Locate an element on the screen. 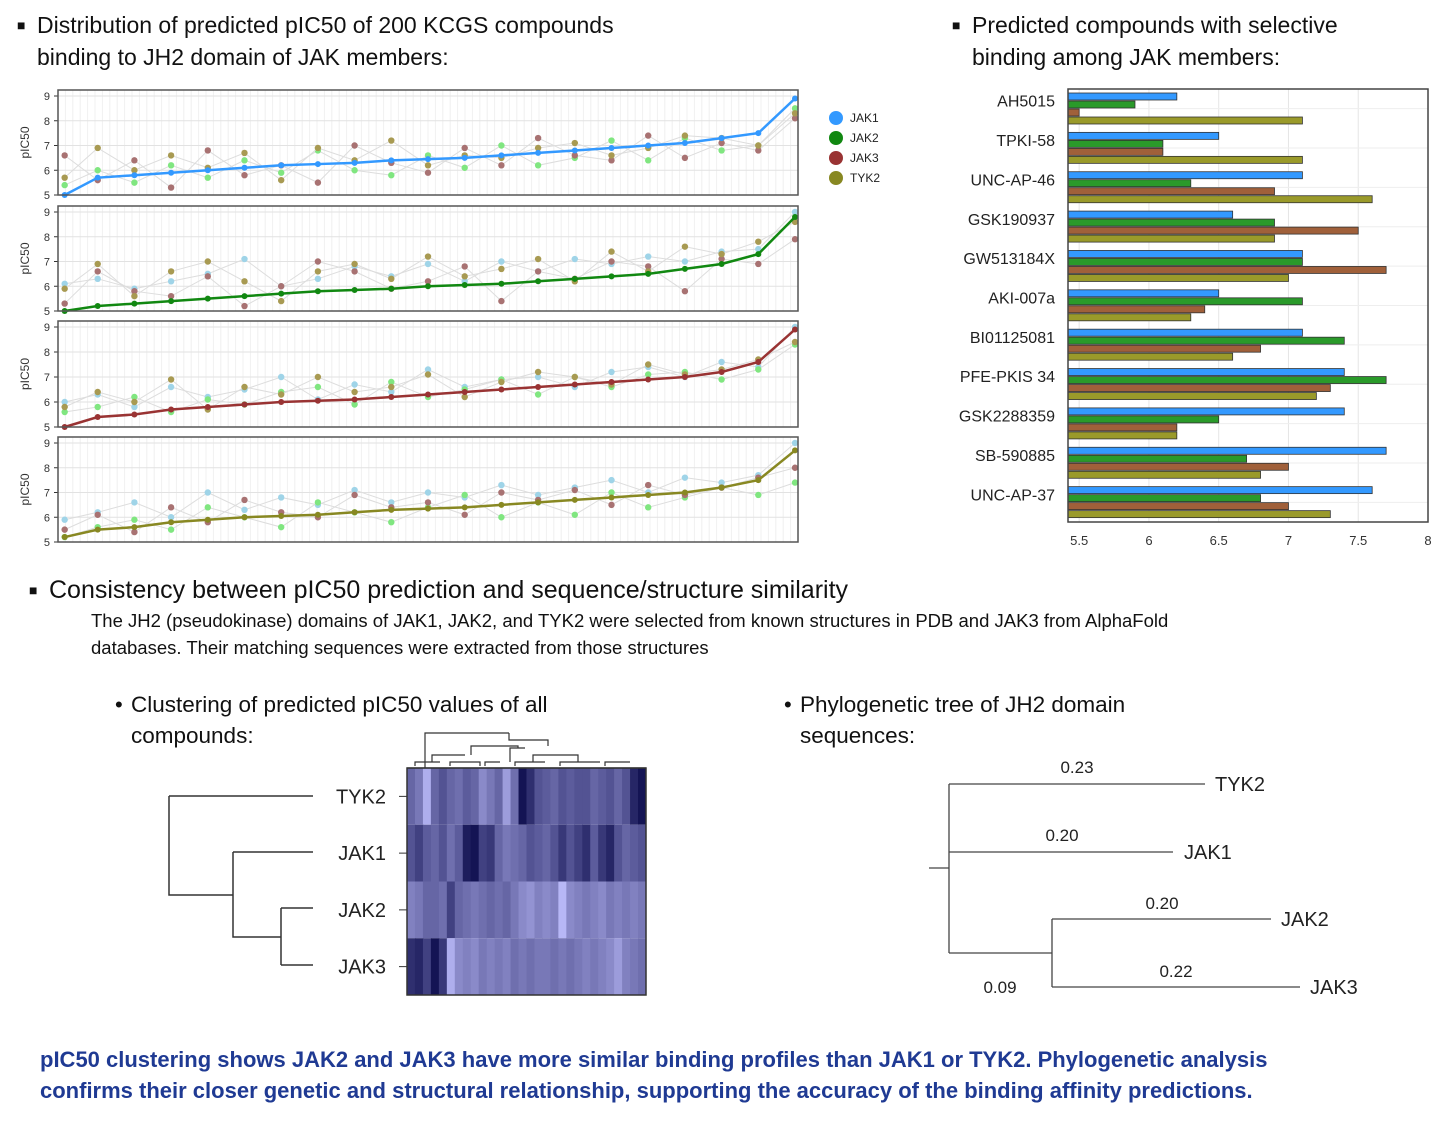 This screenshot has height=1123, width=1440. phylogenetic-tree: TYK2 JAK1 JAK2 JAK3 0.23 0.20 0.20 0.22 0.09 is located at coordinates (1143, 878).